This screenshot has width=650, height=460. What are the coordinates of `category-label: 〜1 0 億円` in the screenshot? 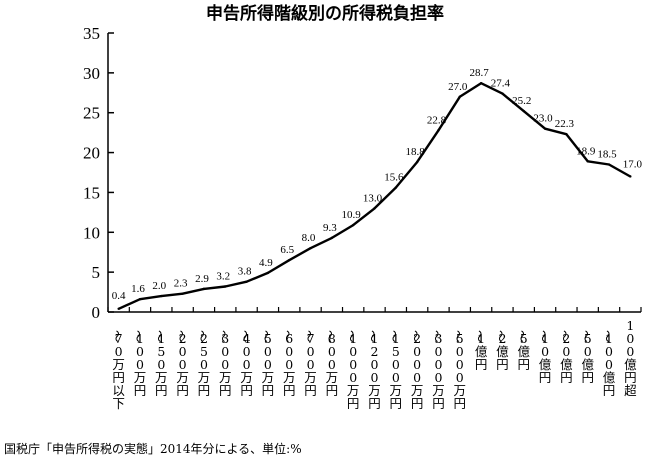 It's located at (544, 357).